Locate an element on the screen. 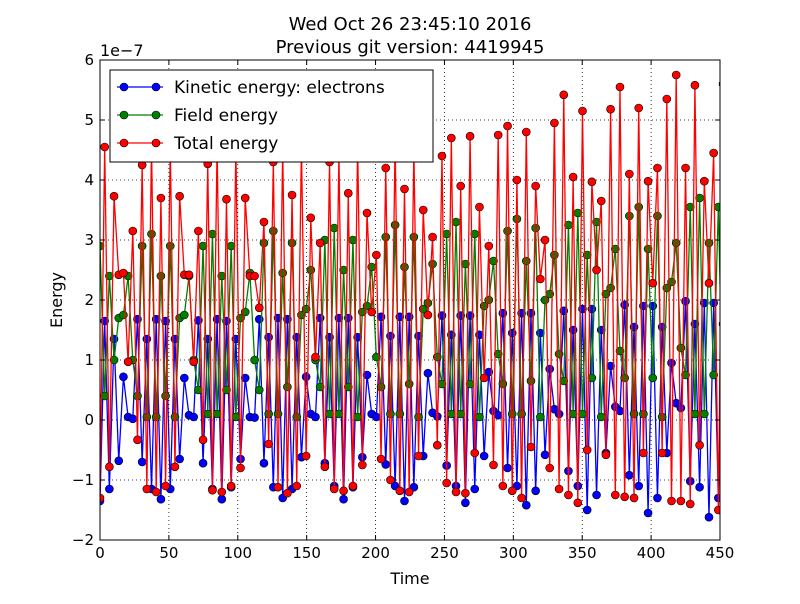 The width and height of the screenshot is (800, 604). x-tick-label: 250 is located at coordinates (444, 553).